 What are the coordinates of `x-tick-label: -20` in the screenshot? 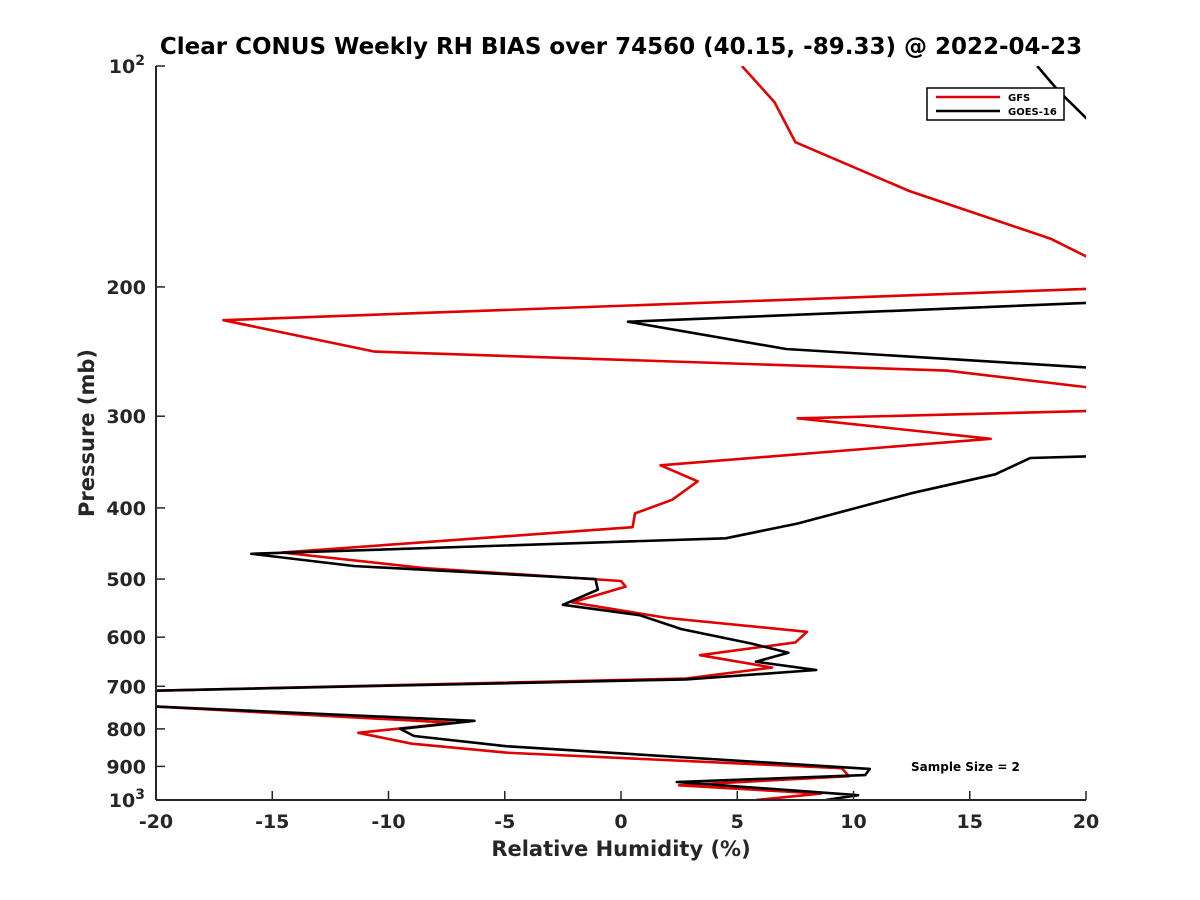 It's located at (156, 822).